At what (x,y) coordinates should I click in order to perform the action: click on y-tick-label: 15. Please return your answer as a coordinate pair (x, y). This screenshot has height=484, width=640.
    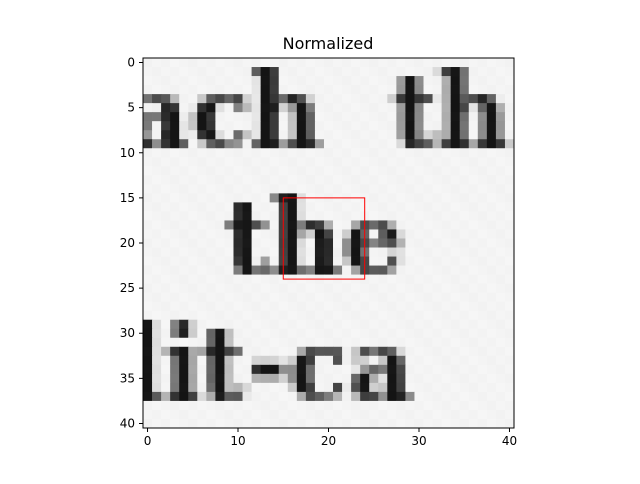
    Looking at the image, I should click on (127, 198).